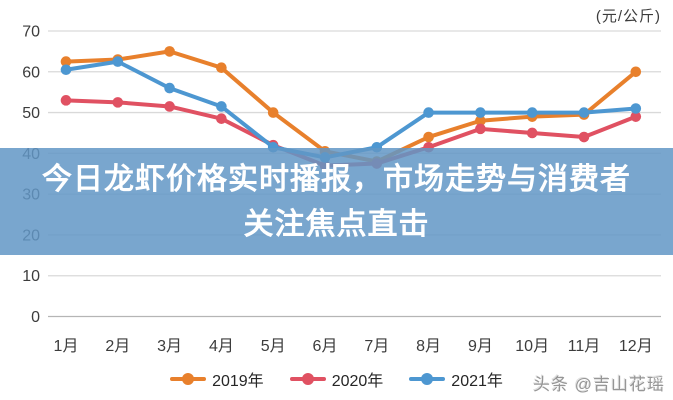 This screenshot has width=673, height=400. What do you see at coordinates (31, 72) in the screenshot?
I see `svg-text: 60` at bounding box center [31, 72].